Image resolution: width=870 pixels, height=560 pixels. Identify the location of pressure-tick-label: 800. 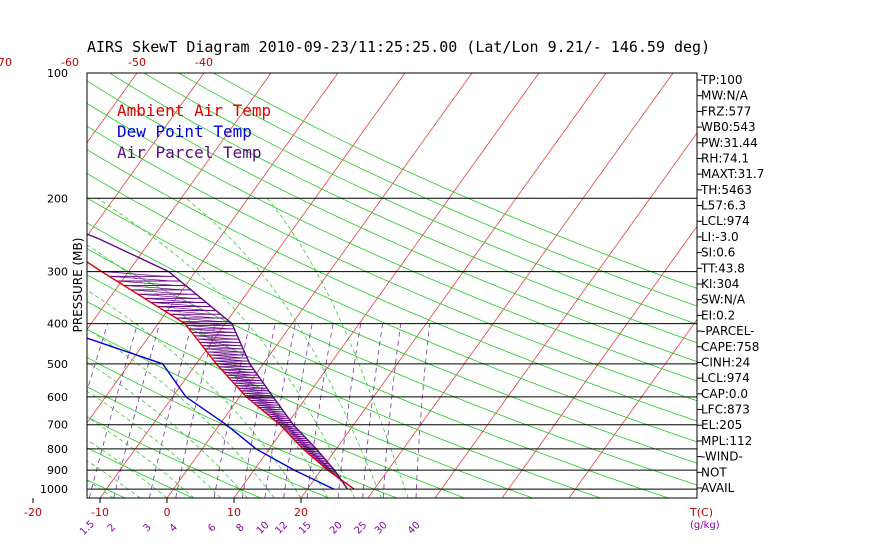
(57, 449).